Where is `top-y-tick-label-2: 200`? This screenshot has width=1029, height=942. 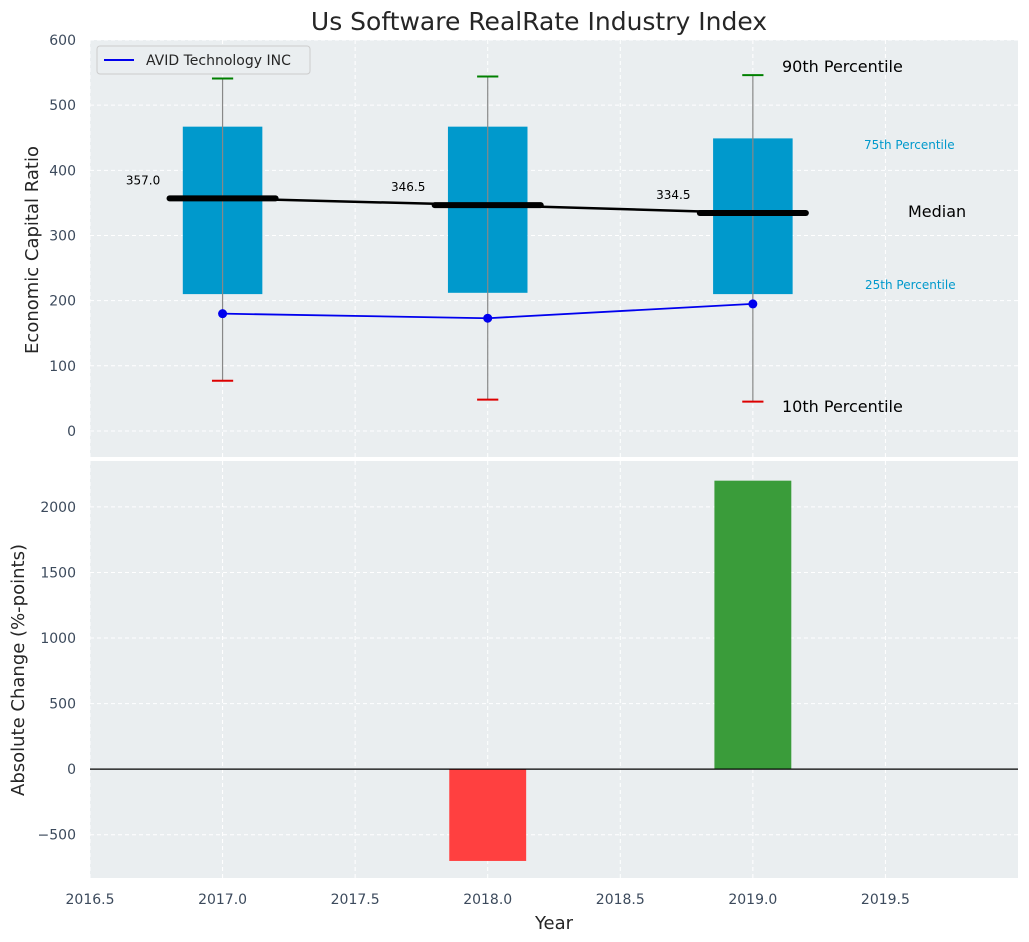 top-y-tick-label-2: 200 is located at coordinates (62, 302).